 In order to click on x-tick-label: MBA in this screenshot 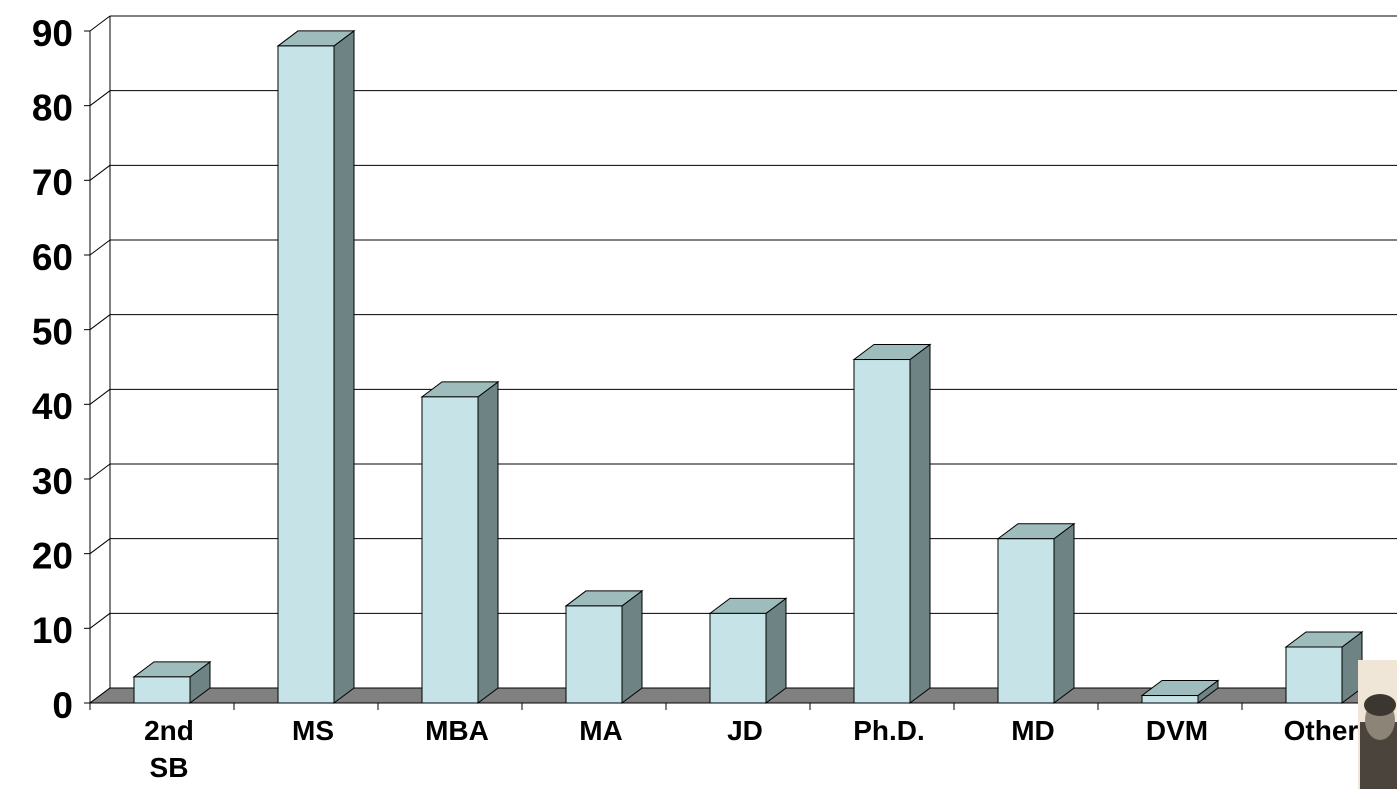, I will do `click(457, 730)`.